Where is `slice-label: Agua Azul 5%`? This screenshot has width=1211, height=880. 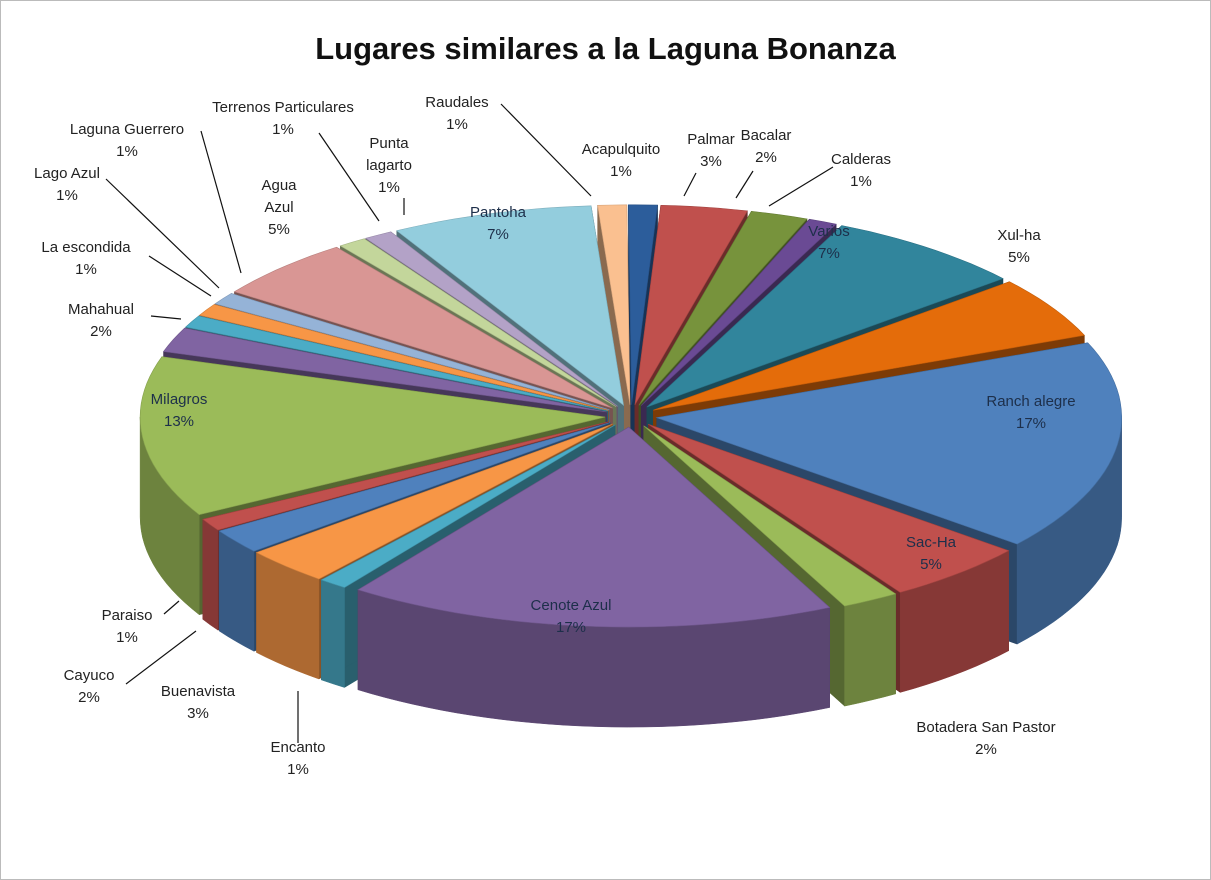
slice-label: Agua Azul 5% is located at coordinates (279, 208).